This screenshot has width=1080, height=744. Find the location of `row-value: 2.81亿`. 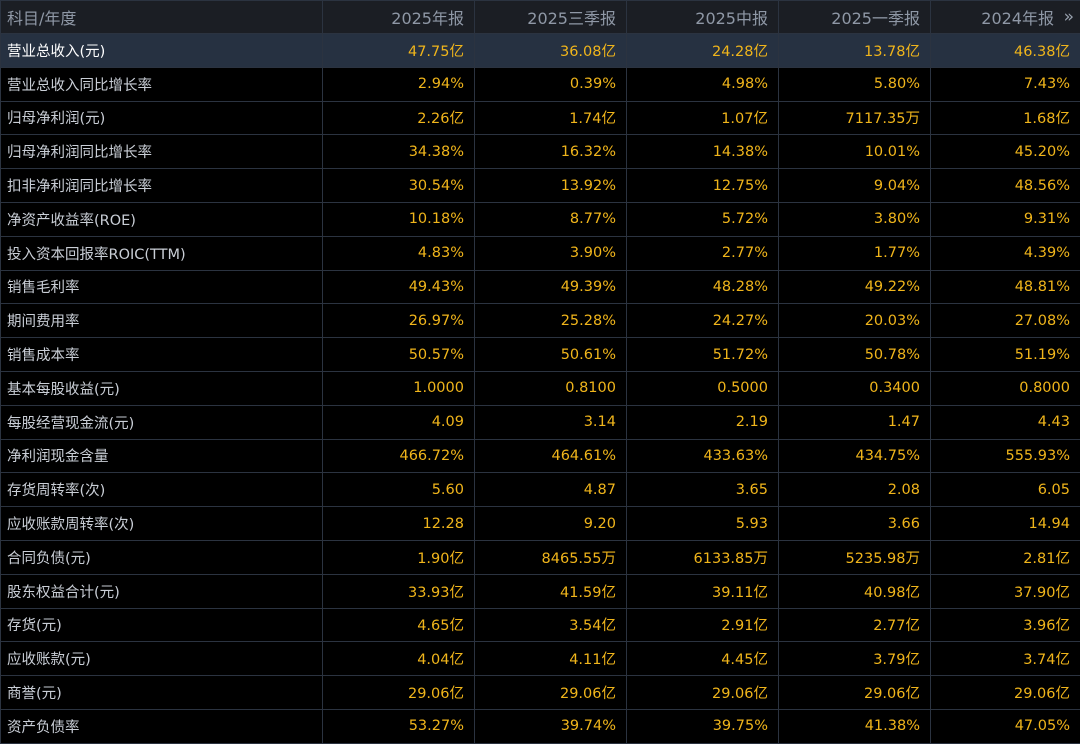

row-value: 2.81亿 is located at coordinates (1005, 557).